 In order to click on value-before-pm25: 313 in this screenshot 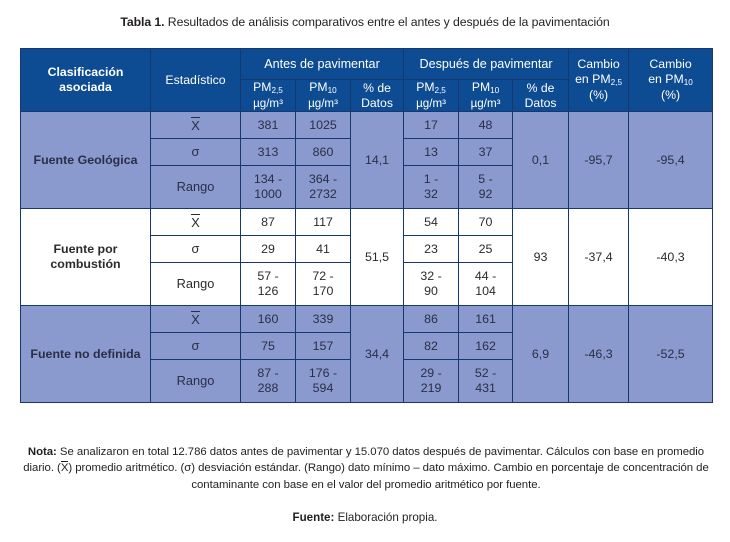, I will do `click(268, 152)`.